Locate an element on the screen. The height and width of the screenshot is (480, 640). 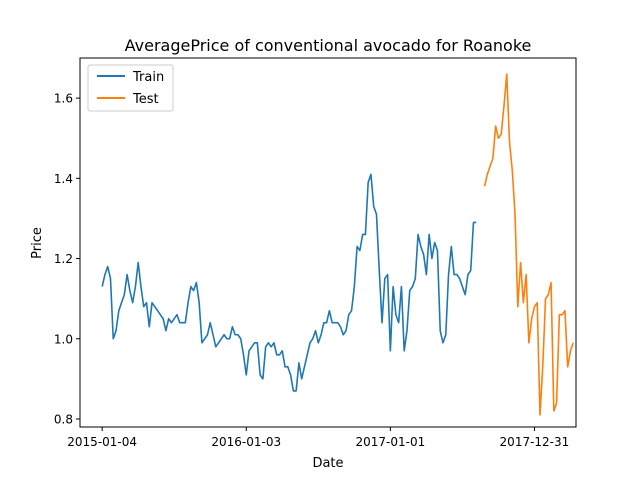
series-line-test is located at coordinates (528, 244).